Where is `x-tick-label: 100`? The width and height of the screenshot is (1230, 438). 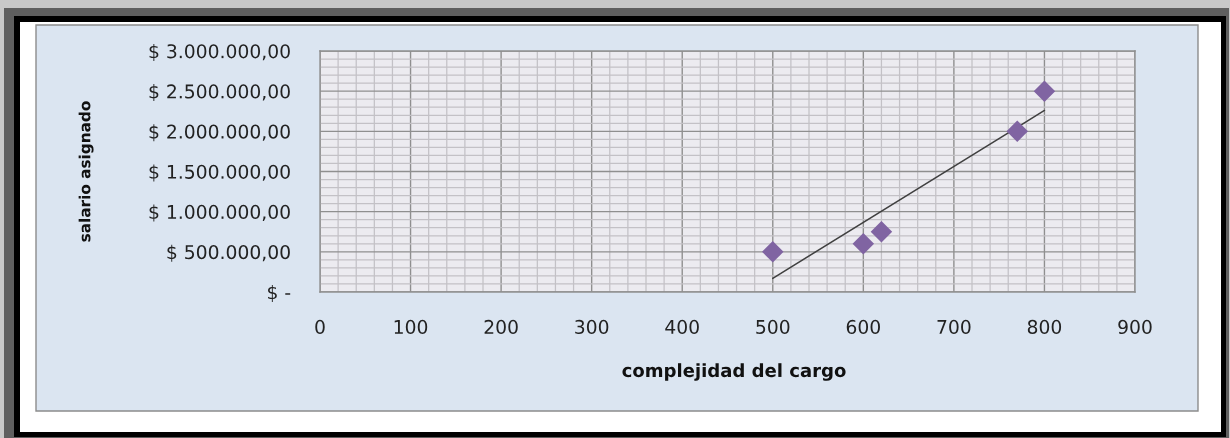 x-tick-label: 100 is located at coordinates (411, 327).